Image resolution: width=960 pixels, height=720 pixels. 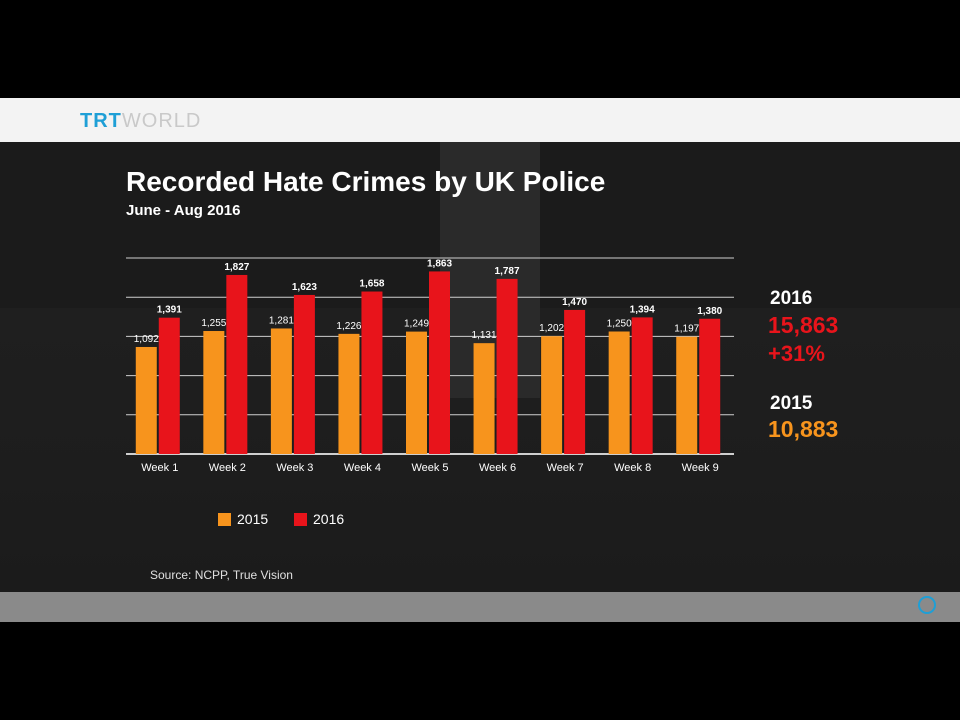 I want to click on x-tick-label: Week 2, so click(x=227, y=468).